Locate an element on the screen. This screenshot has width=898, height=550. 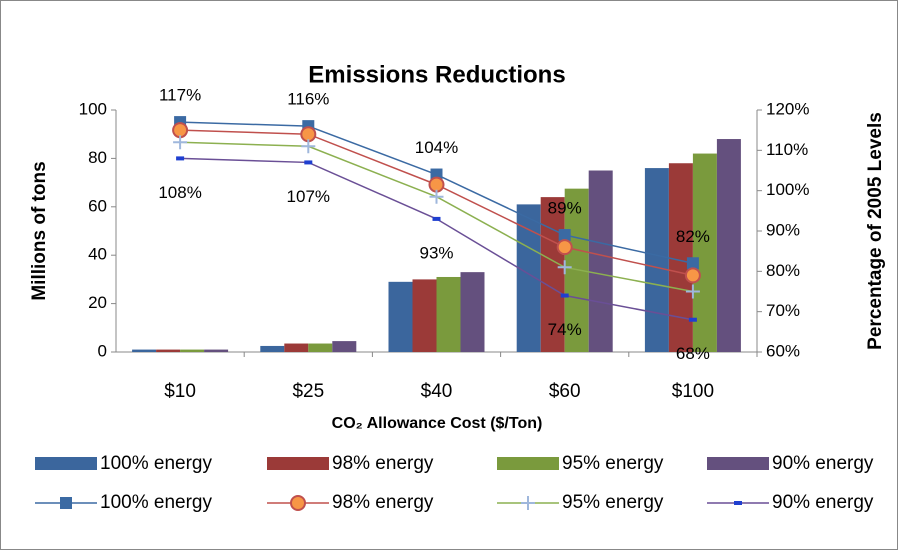
data-label: 116% is located at coordinates (308, 99).